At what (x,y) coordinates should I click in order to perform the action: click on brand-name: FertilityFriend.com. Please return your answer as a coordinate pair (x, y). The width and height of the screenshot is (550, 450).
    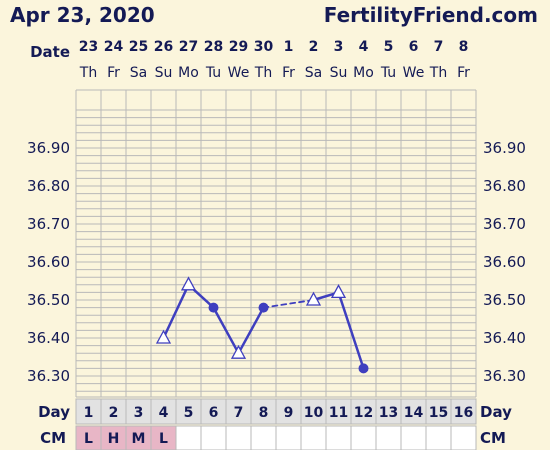
    Looking at the image, I should click on (431, 15).